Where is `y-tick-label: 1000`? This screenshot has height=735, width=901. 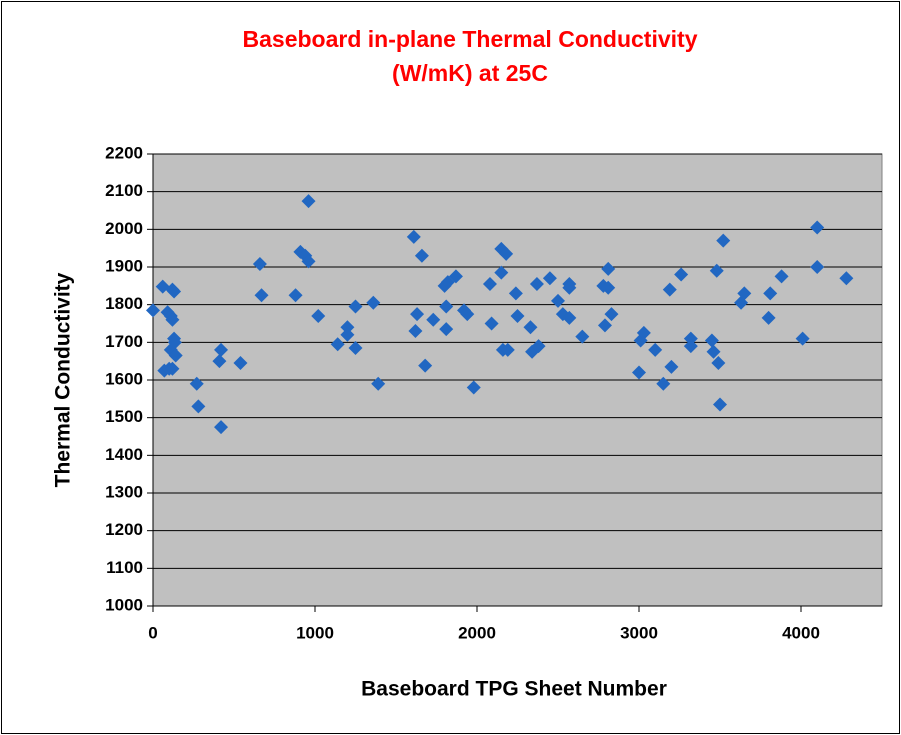 y-tick-label: 1000 is located at coordinates (124, 604).